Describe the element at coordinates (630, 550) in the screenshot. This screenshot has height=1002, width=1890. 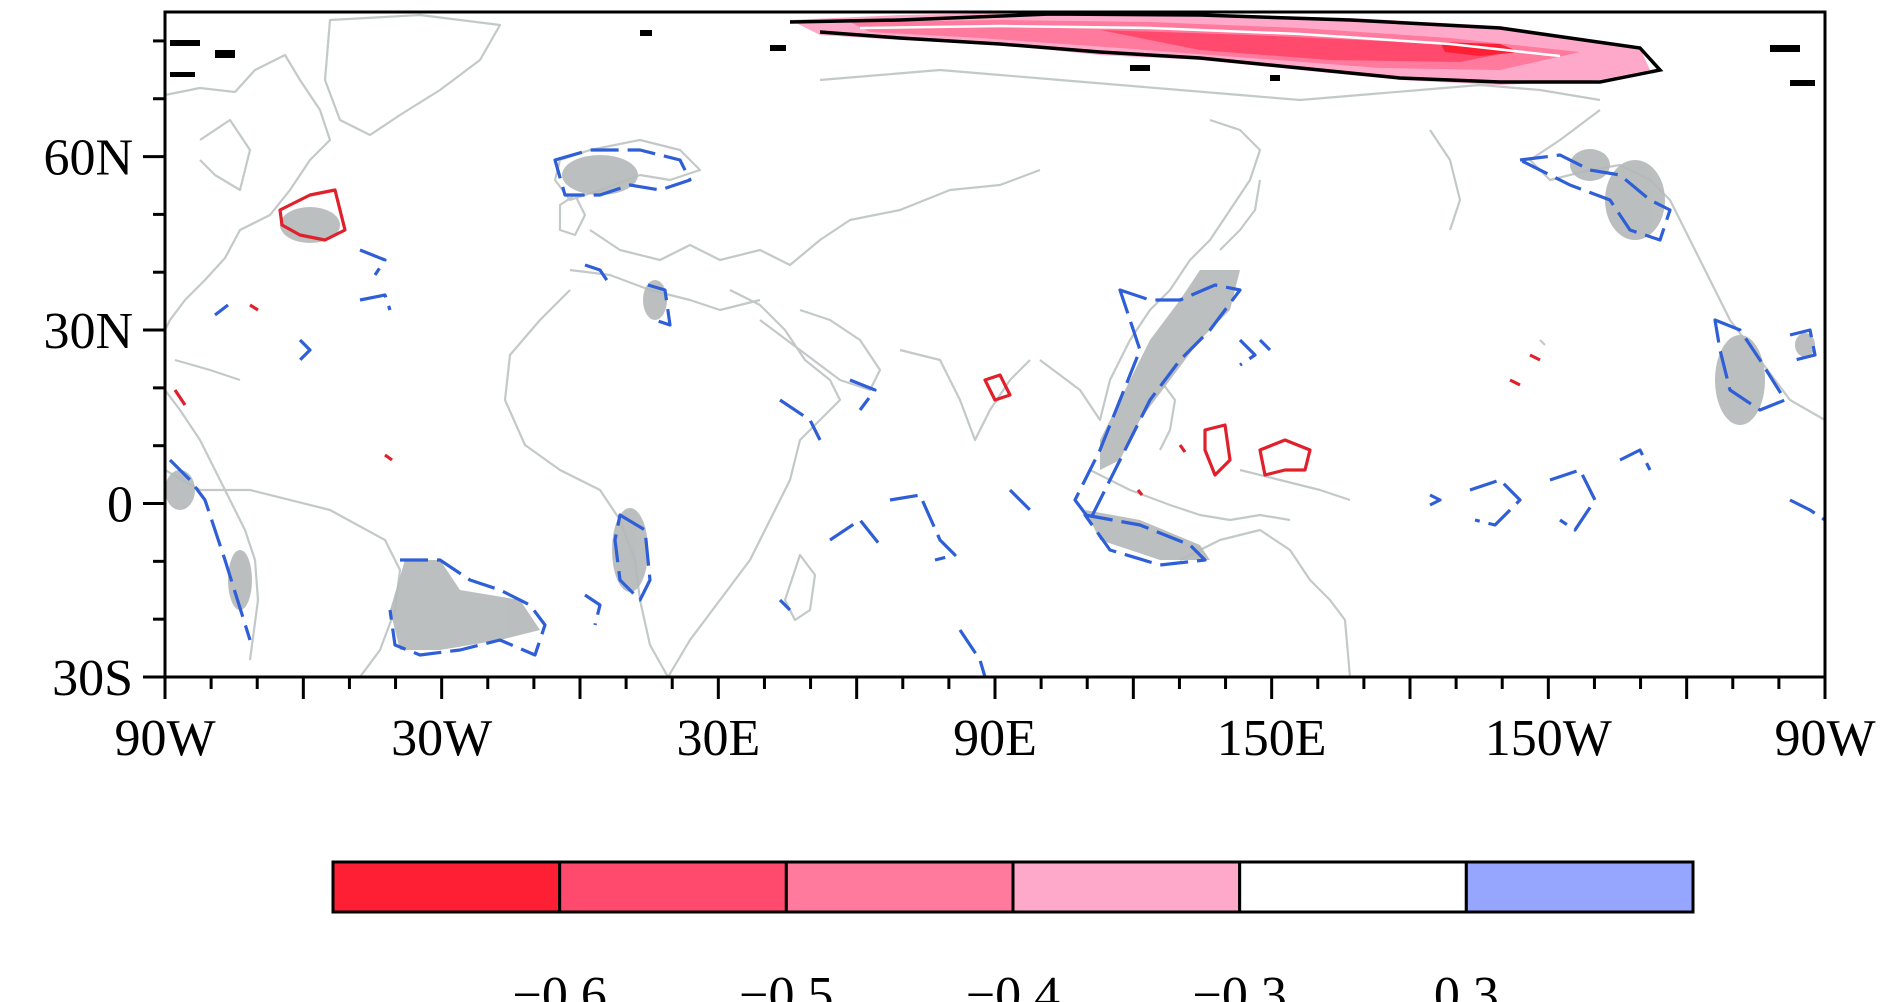
I see `stipple-west-africa` at that location.